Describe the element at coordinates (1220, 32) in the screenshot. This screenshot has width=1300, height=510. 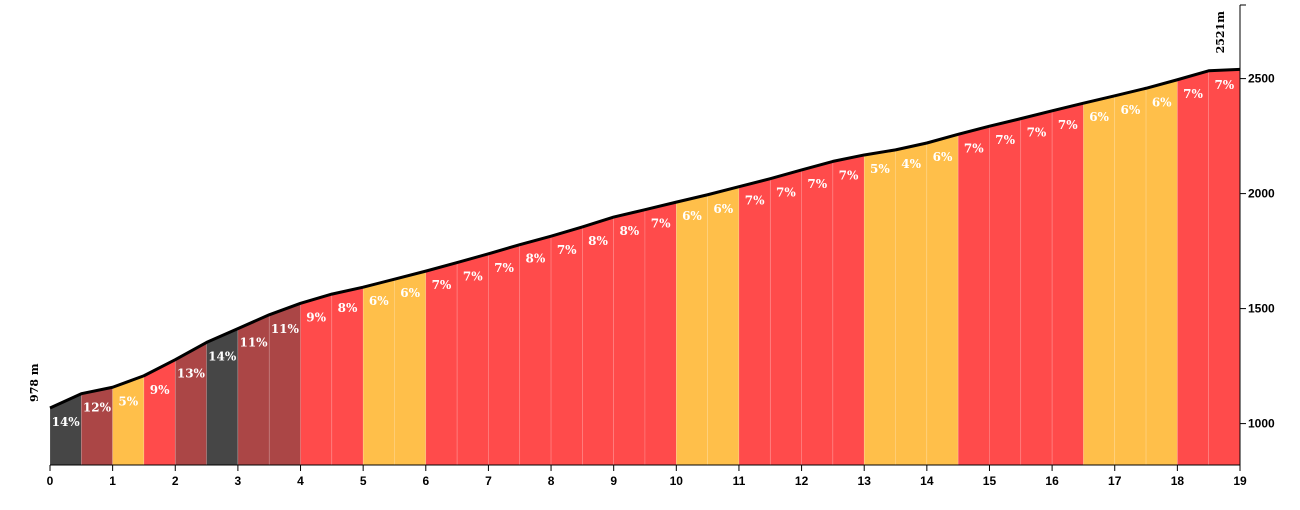
I see `end-elevation-label: 2521m` at that location.